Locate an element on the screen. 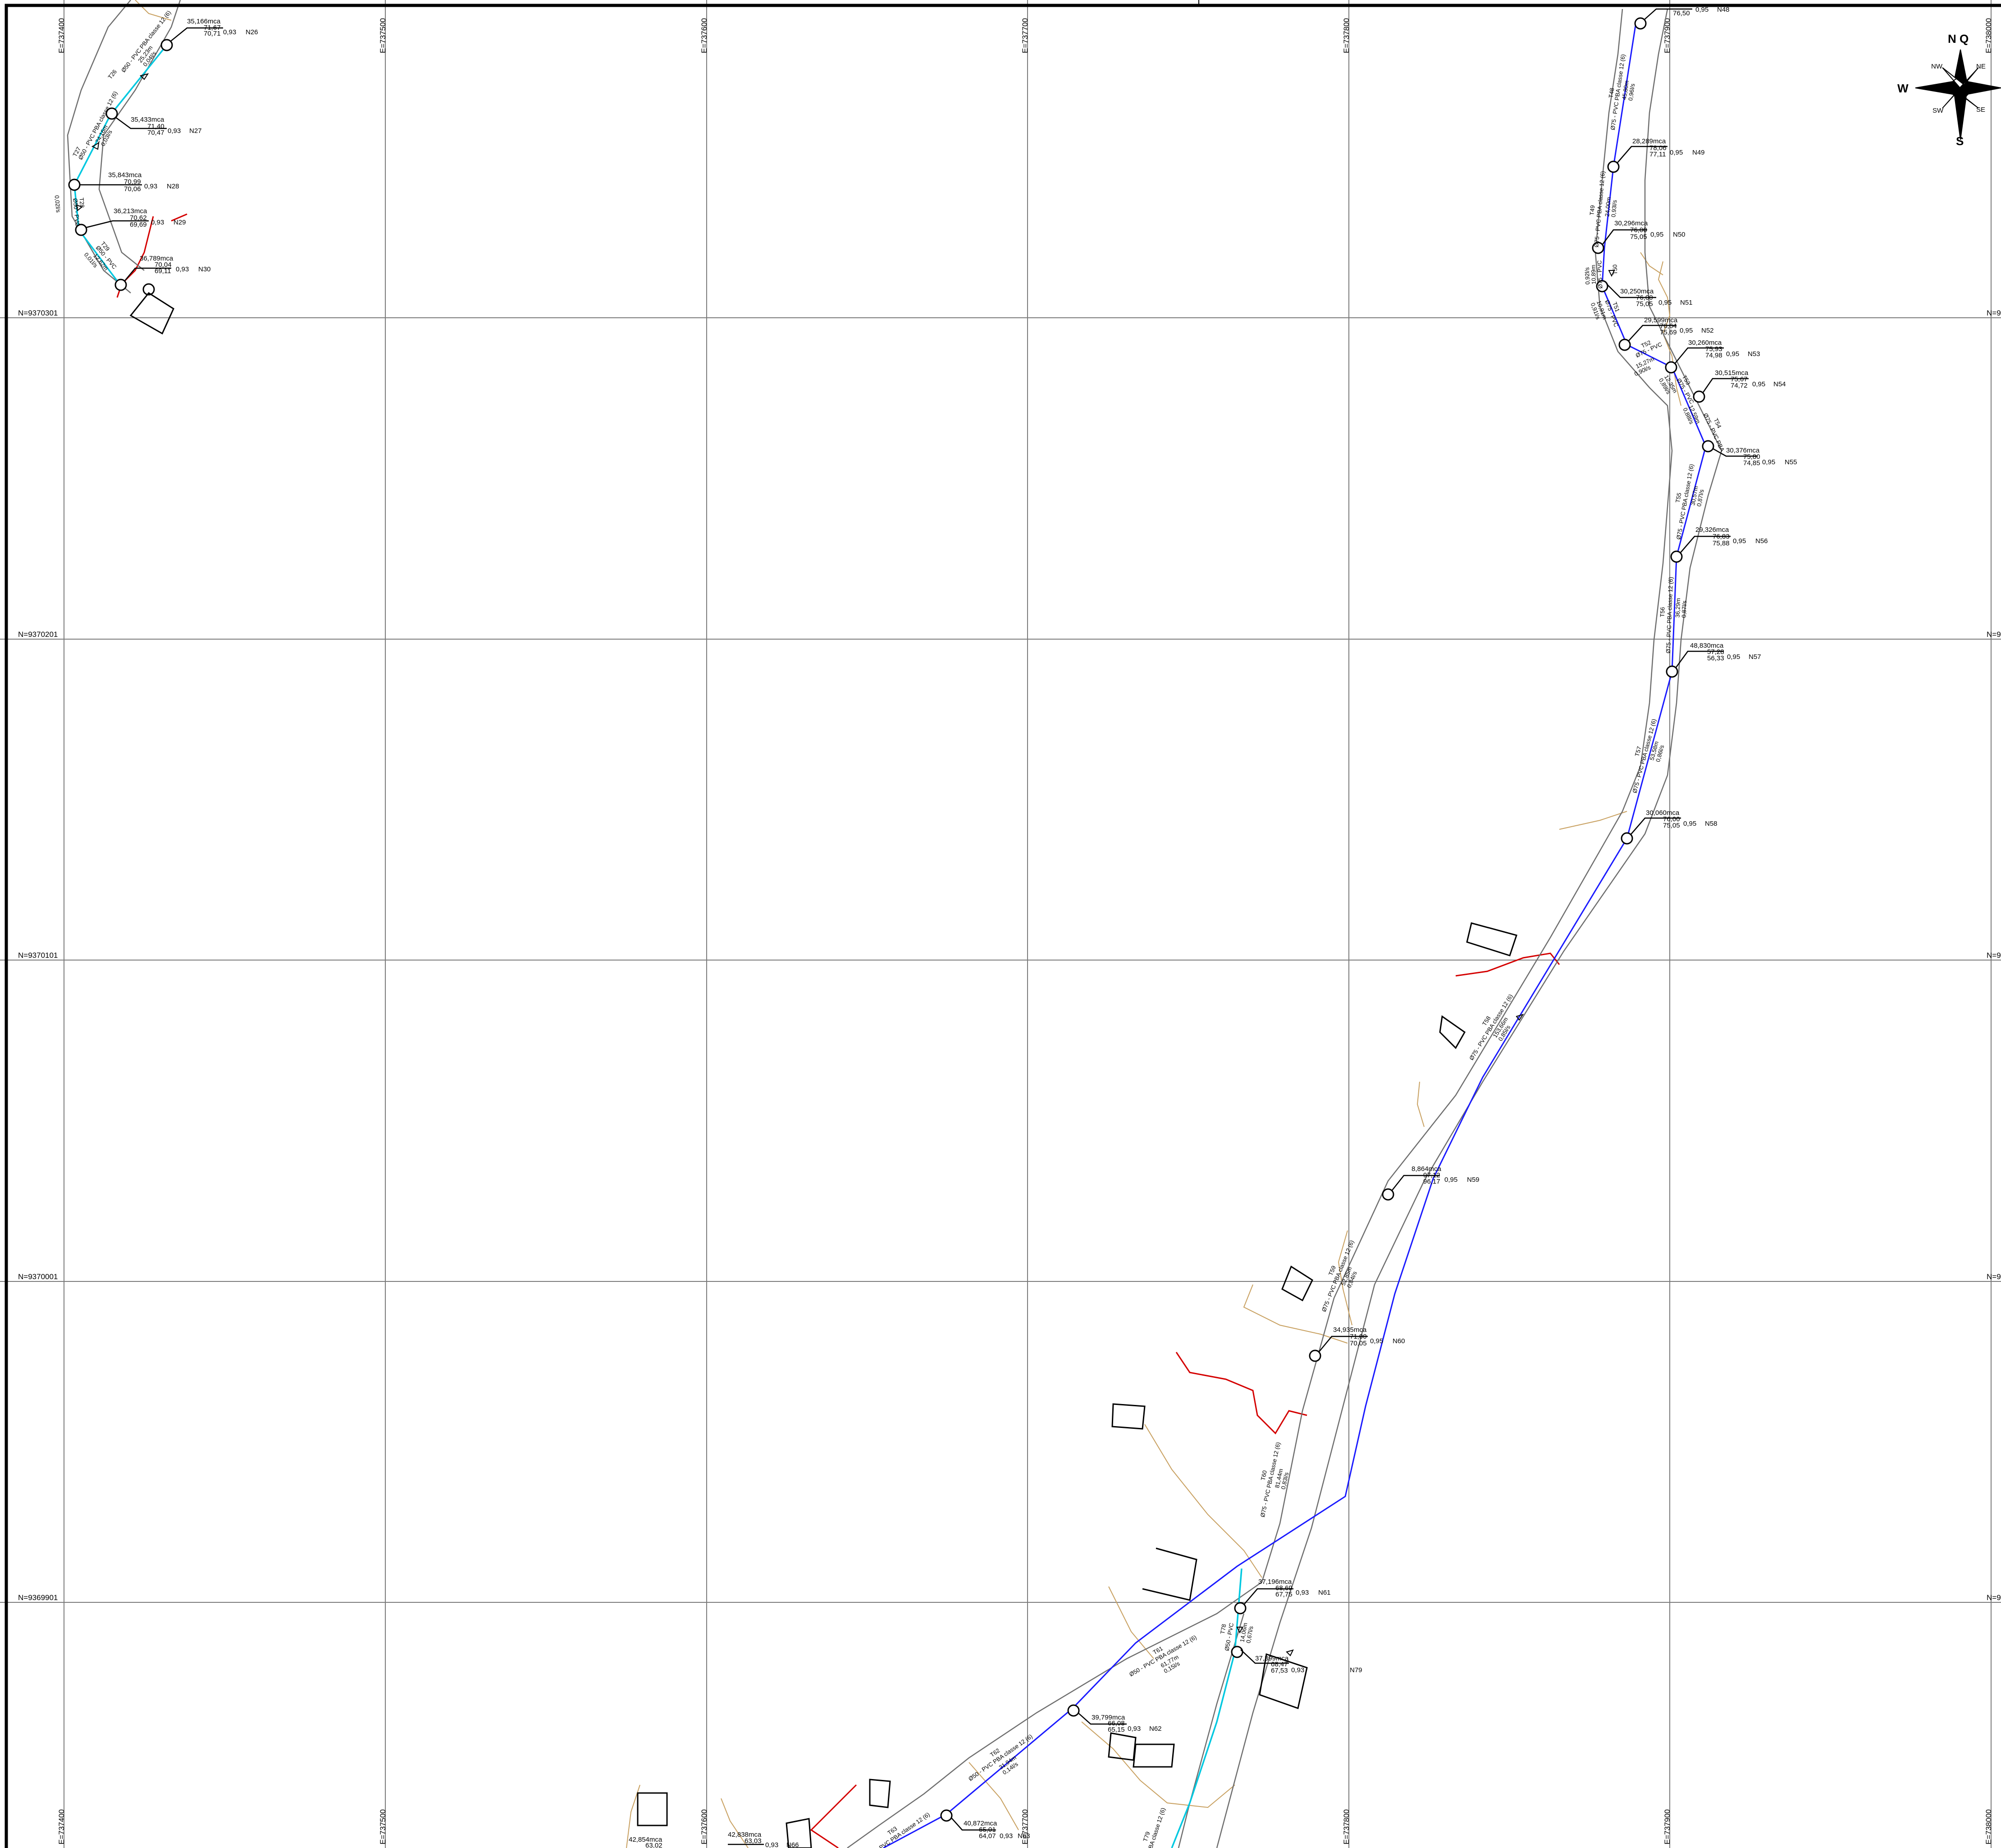 The width and height of the screenshot is (2001, 1848). node-n52: 29,599mca 76,64 75,69 0,95 N52 is located at coordinates (1666, 333).